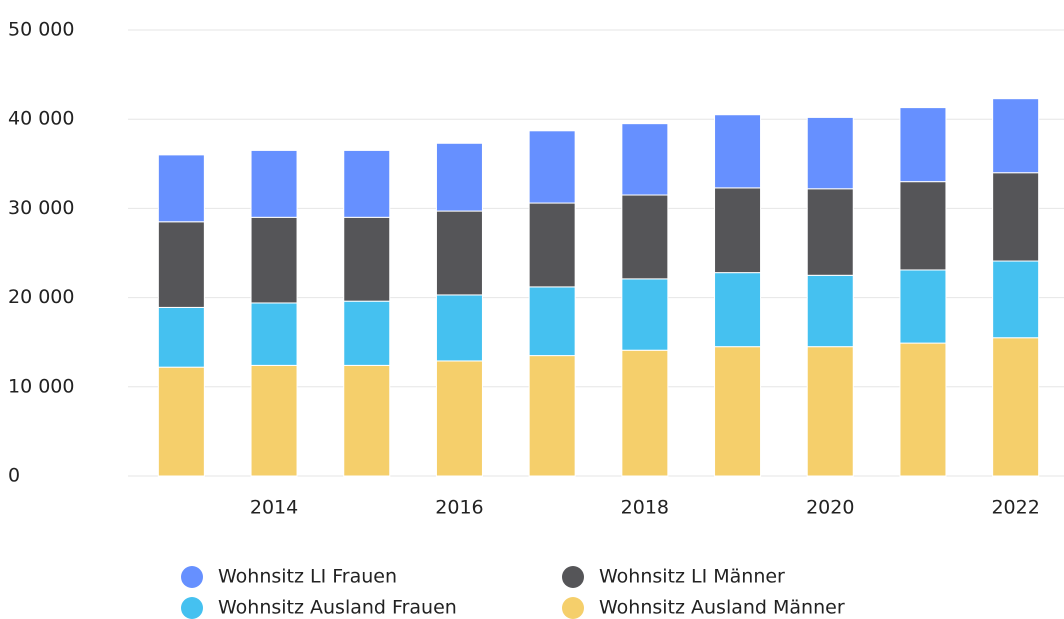 The height and width of the screenshot is (619, 1064). I want to click on legend-label: Wohnsitz LI Frauen, so click(307, 577).